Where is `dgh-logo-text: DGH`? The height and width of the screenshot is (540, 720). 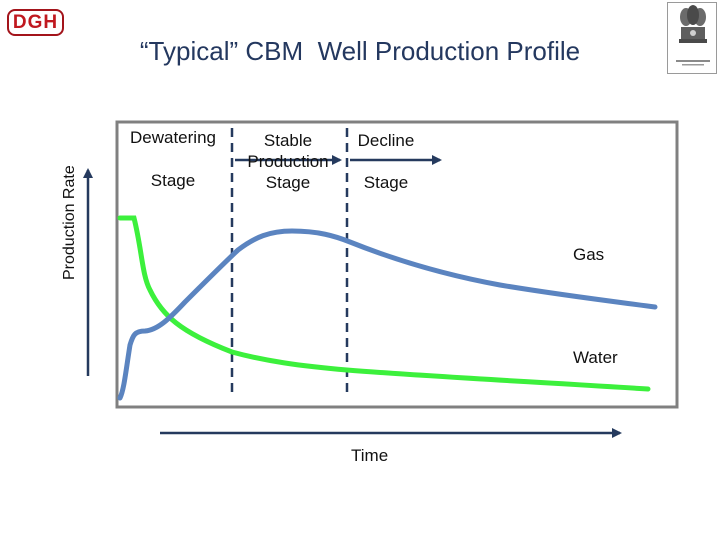 dgh-logo-text: DGH is located at coordinates (35, 22).